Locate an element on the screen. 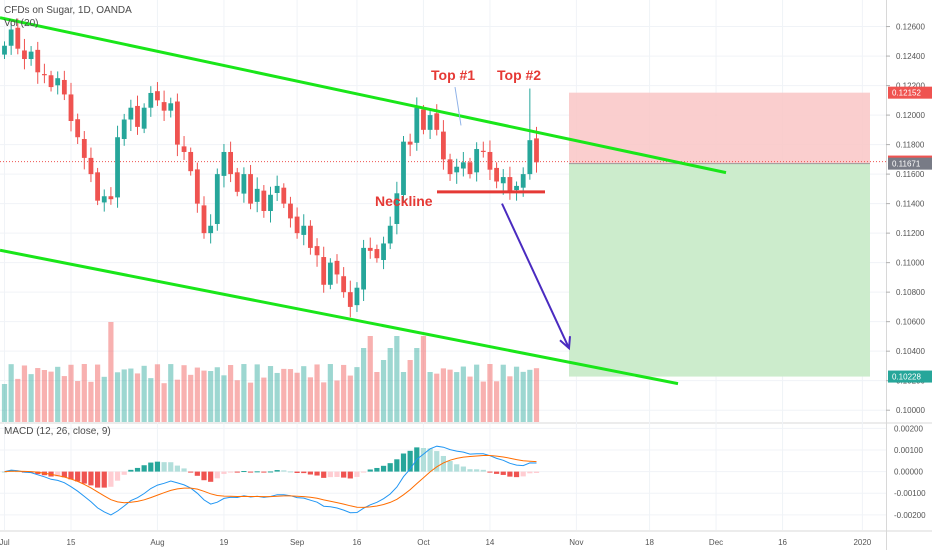 This screenshot has width=932, height=555. price-tick-label: 0.10400 is located at coordinates (910, 351).